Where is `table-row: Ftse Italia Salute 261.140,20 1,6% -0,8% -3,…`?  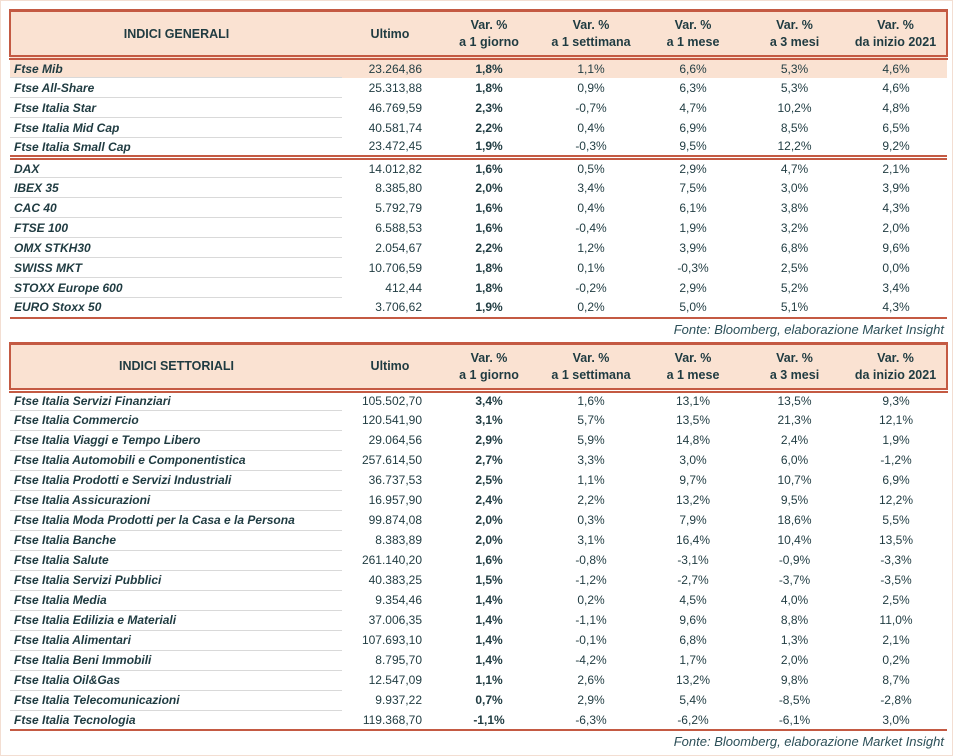
table-row: Ftse Italia Salute 261.140,20 1,6% -0,8% -3,… is located at coordinates (478, 560).